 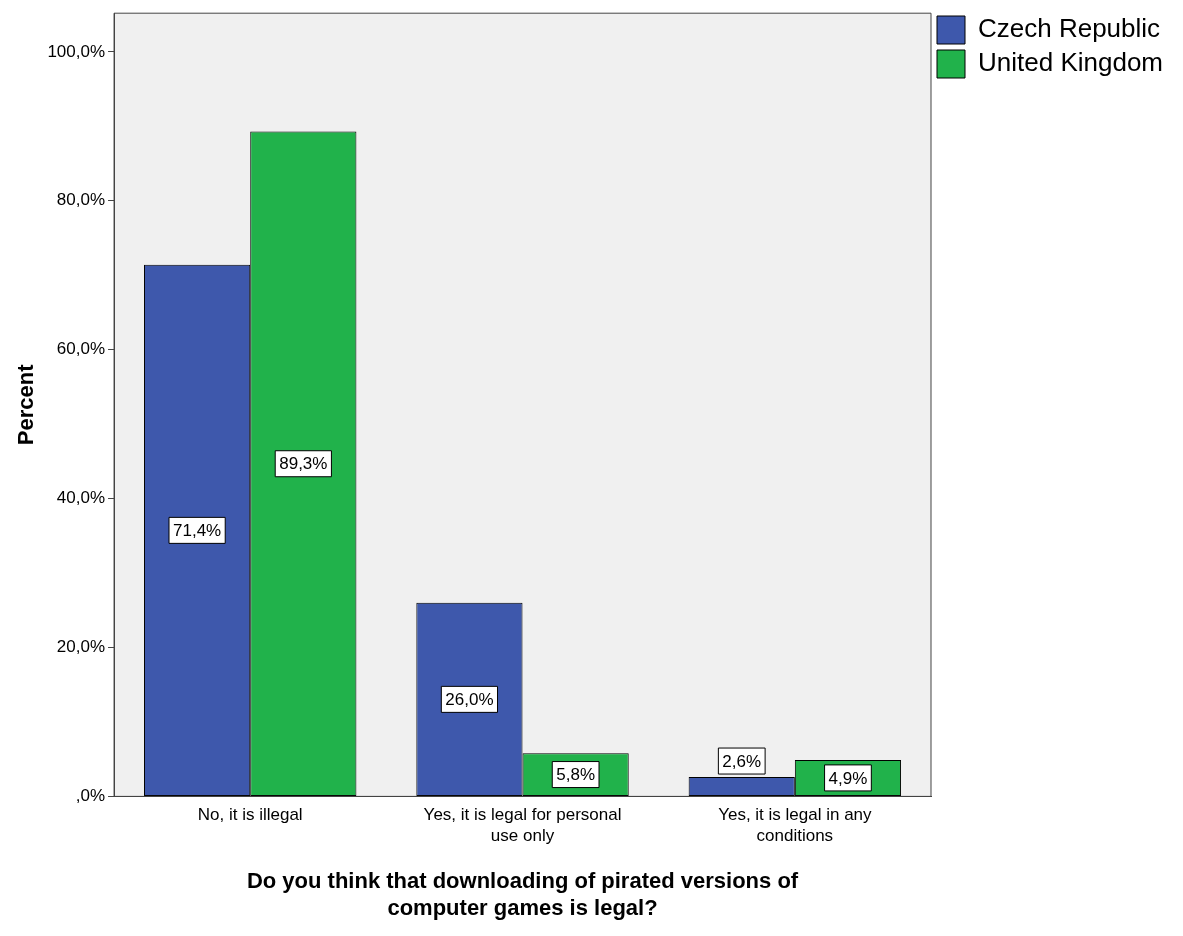 I want to click on y-tick-label: 80,0%, so click(x=81, y=200).